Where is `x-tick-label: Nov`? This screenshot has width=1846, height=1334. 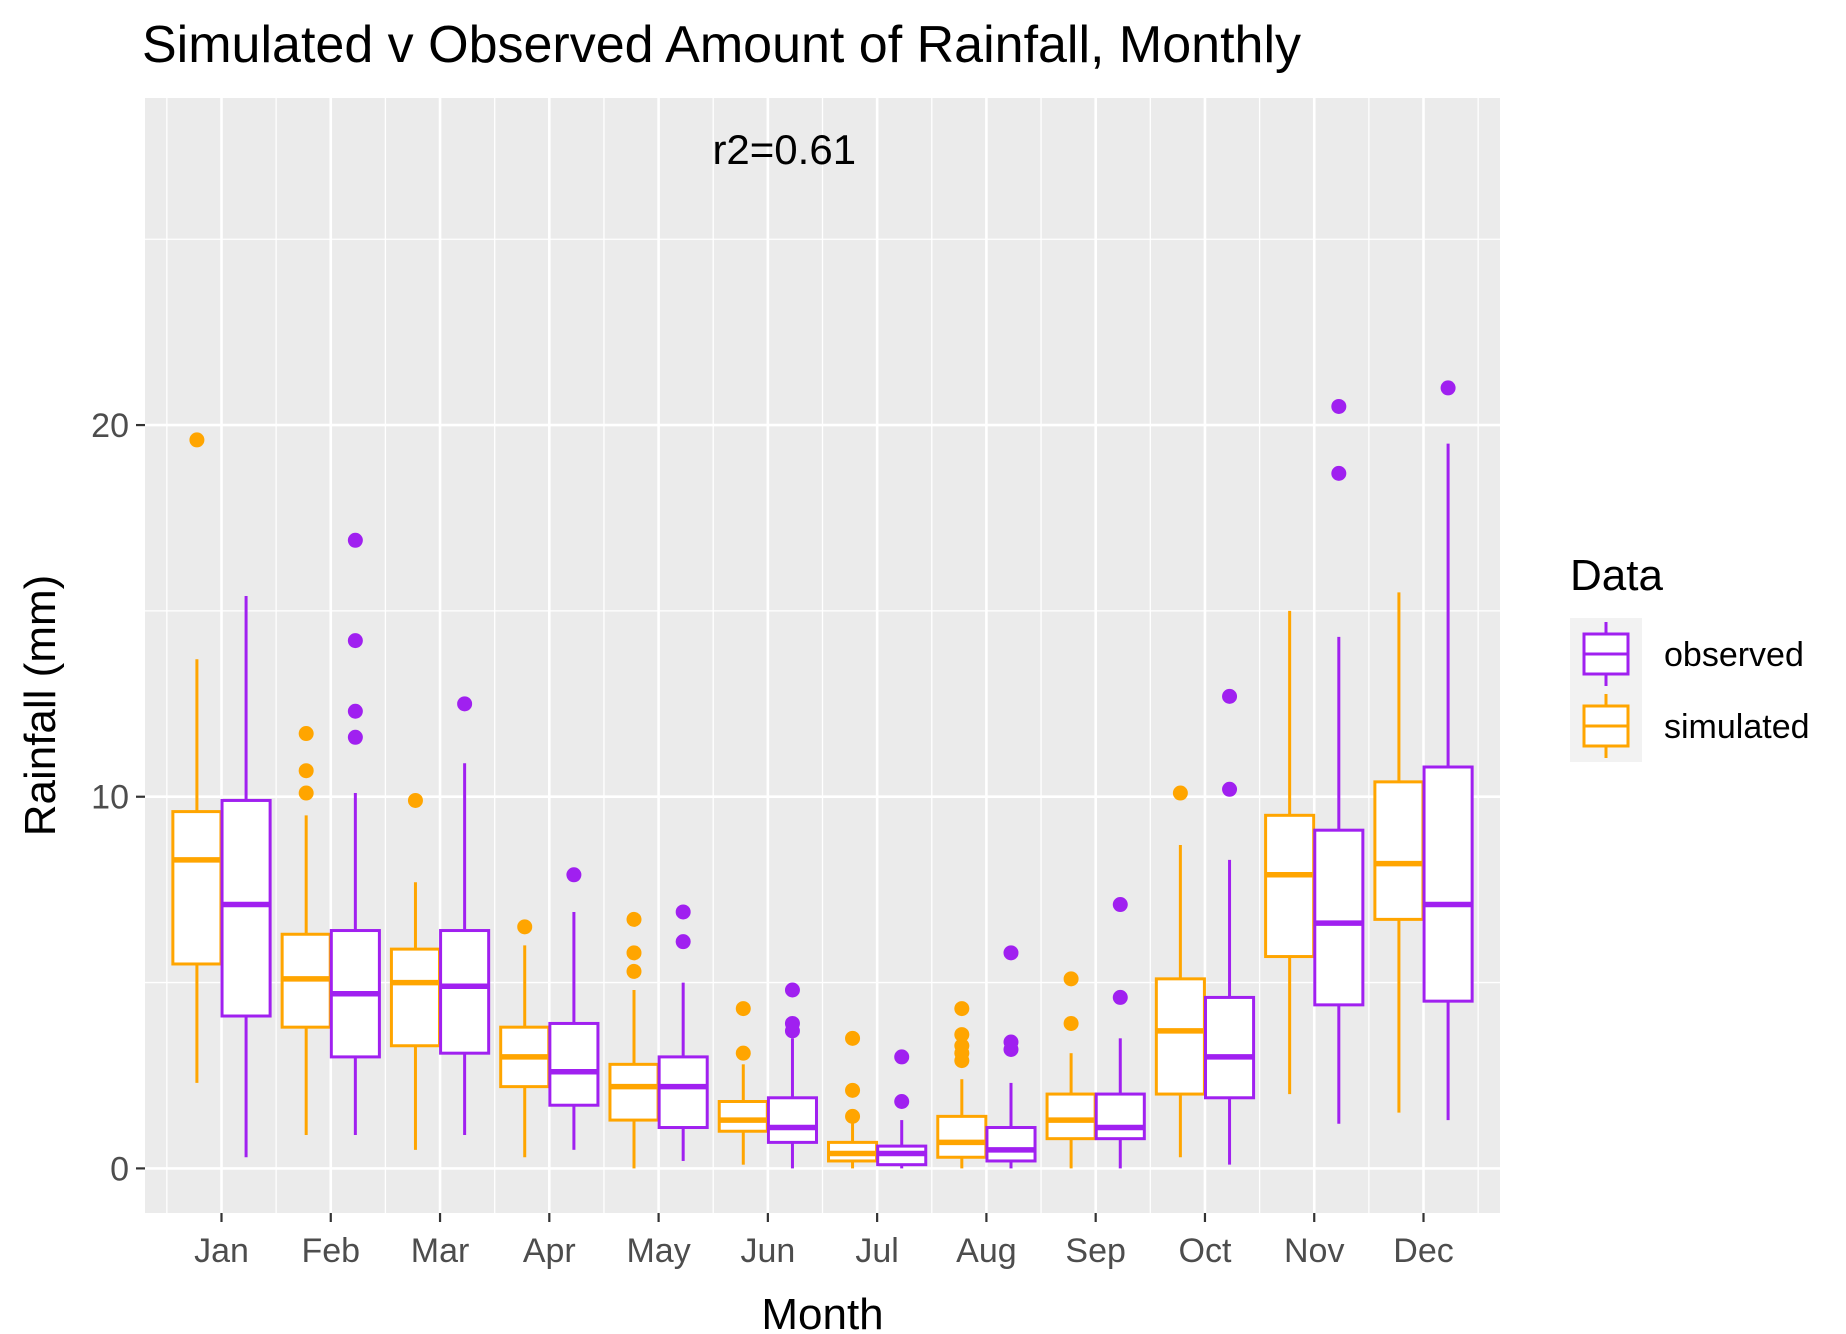 x-tick-label: Nov is located at coordinates (1314, 1251).